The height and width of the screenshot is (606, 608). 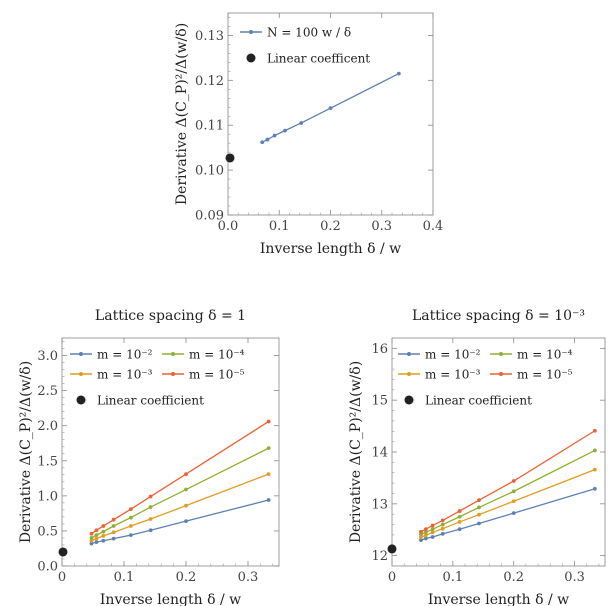 What do you see at coordinates (305, 46) in the screenshot?
I see `legend: N = 100 w / δ Linear coefficent` at bounding box center [305, 46].